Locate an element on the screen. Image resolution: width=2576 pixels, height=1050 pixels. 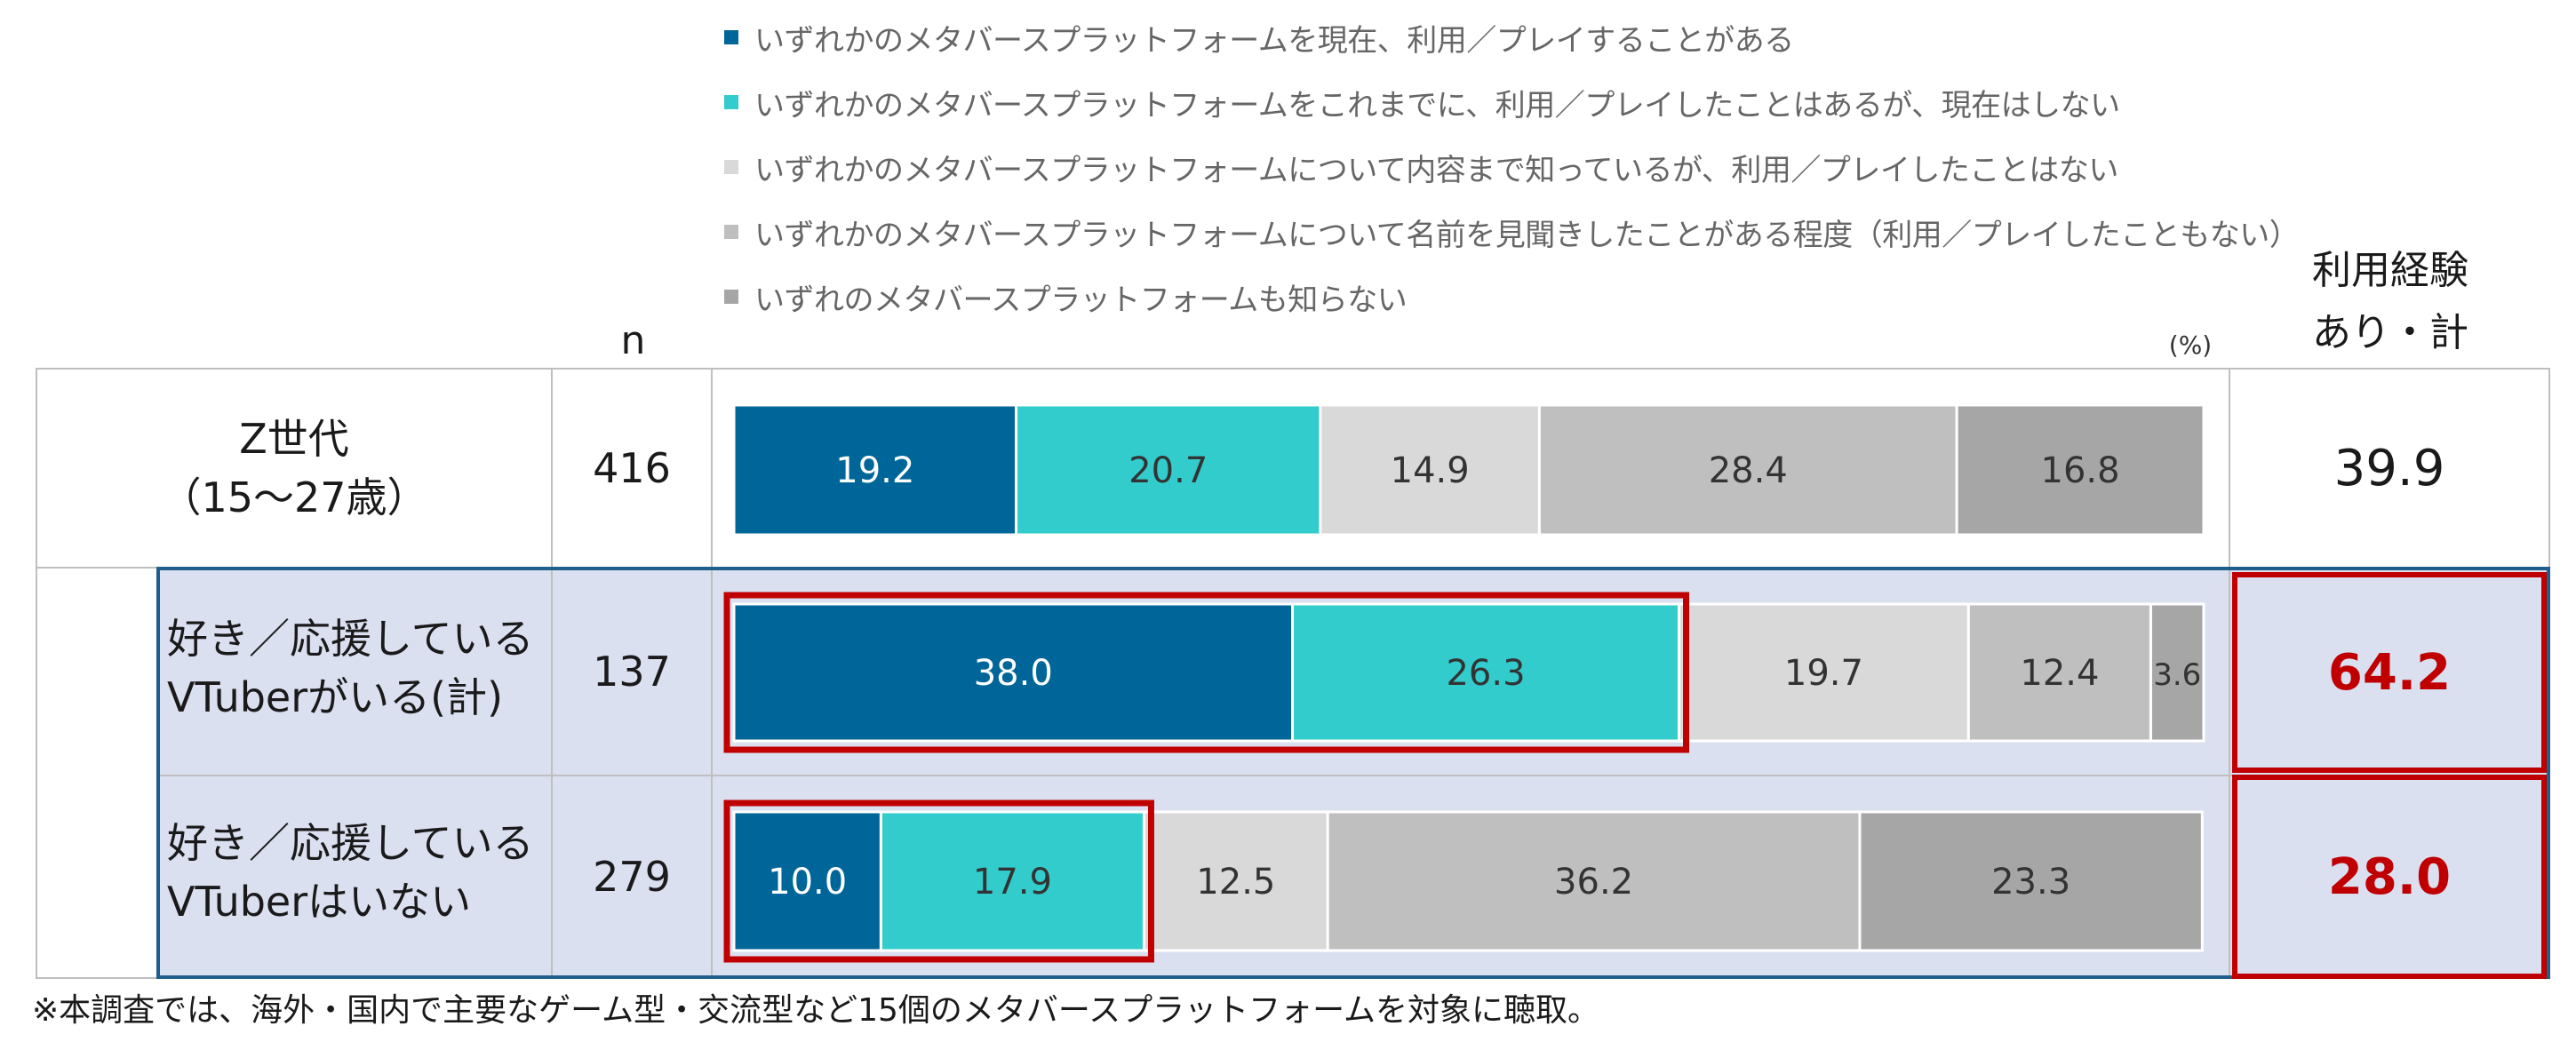
n-value: 416 is located at coordinates (632, 468).